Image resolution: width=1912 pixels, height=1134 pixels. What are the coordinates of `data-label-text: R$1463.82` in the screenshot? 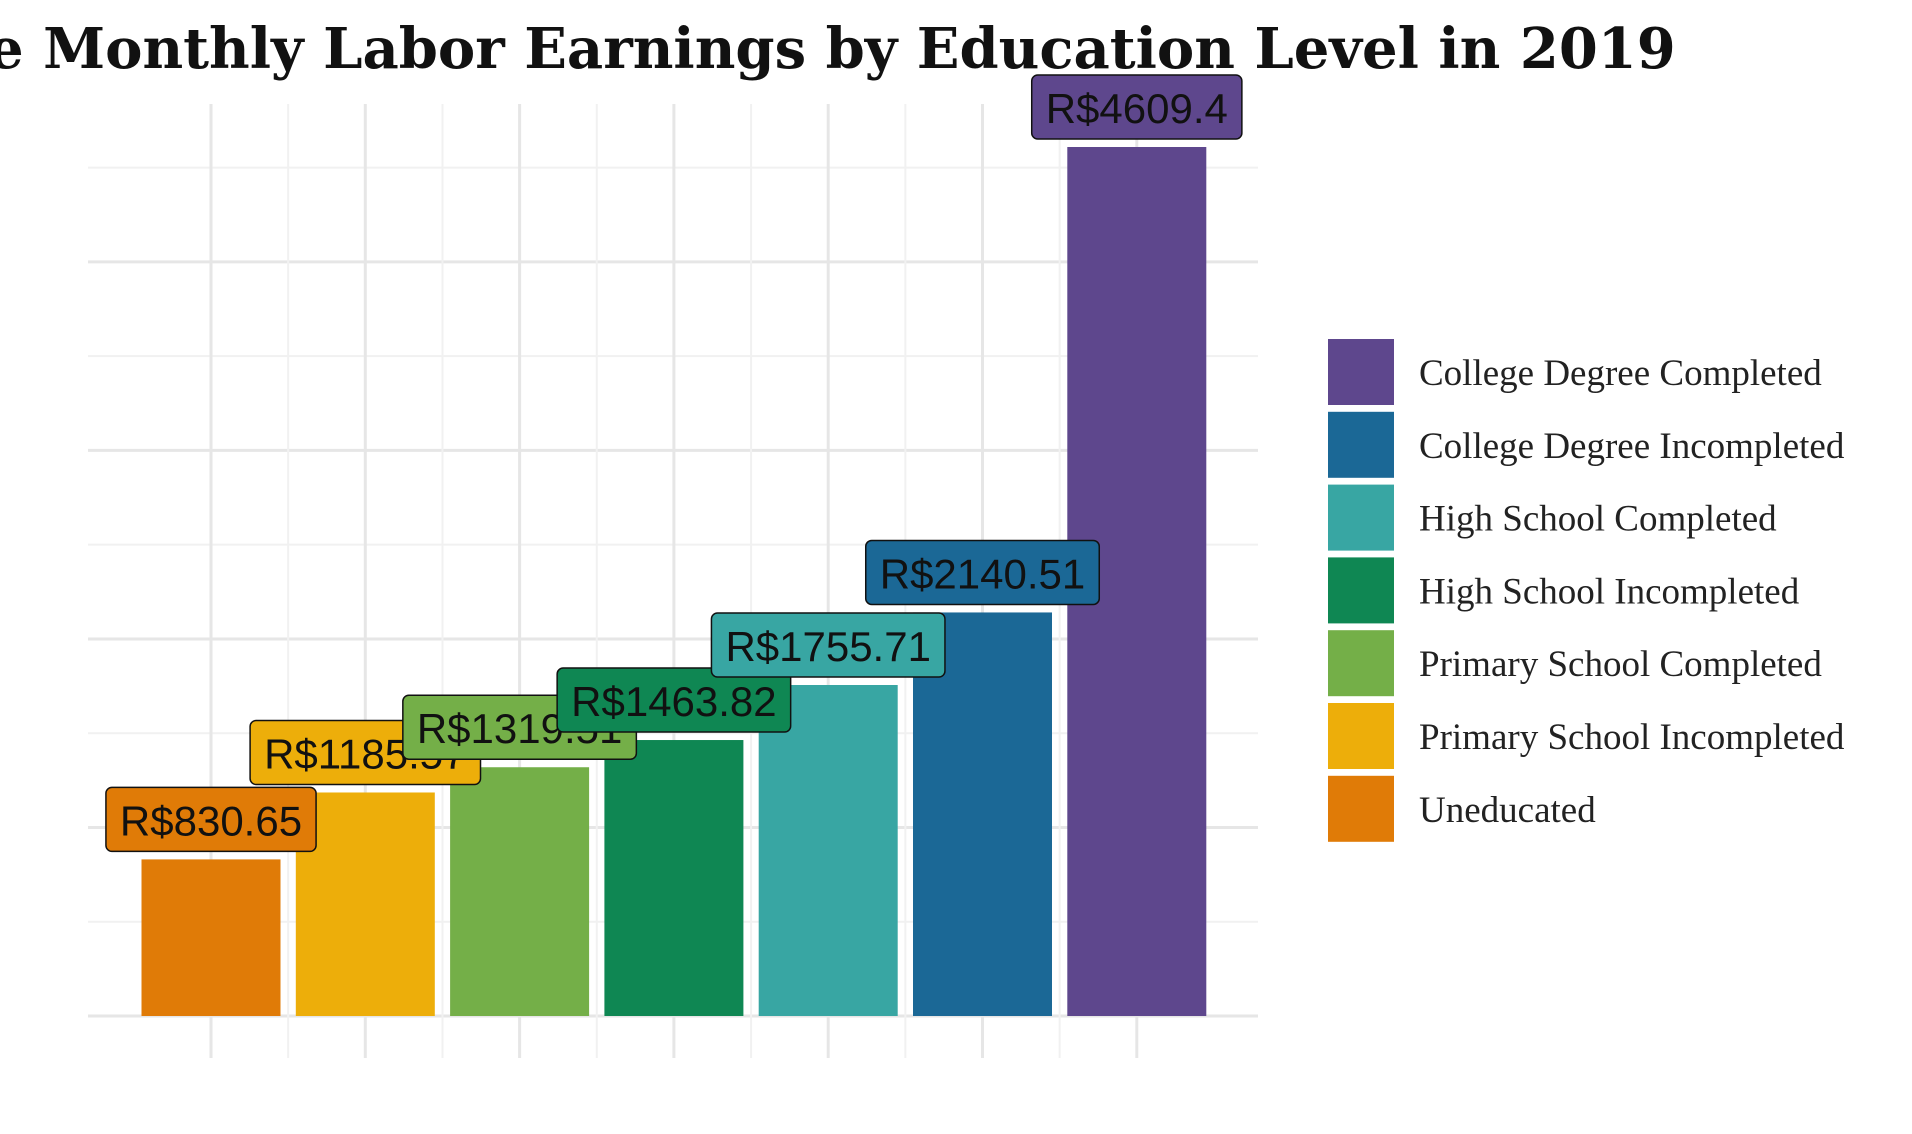 It's located at (674, 701).